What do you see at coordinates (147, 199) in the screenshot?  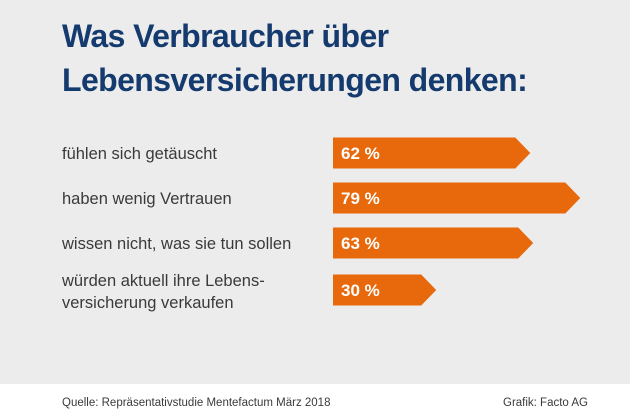 I see `category-label-2: haben wenig Vertrauen` at bounding box center [147, 199].